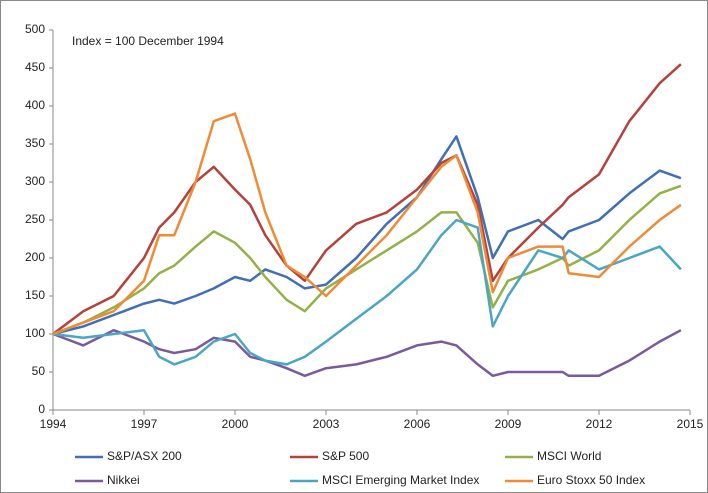 The width and height of the screenshot is (708, 493). I want to click on legend-label: MSCI Emerging Market Index, so click(400, 480).